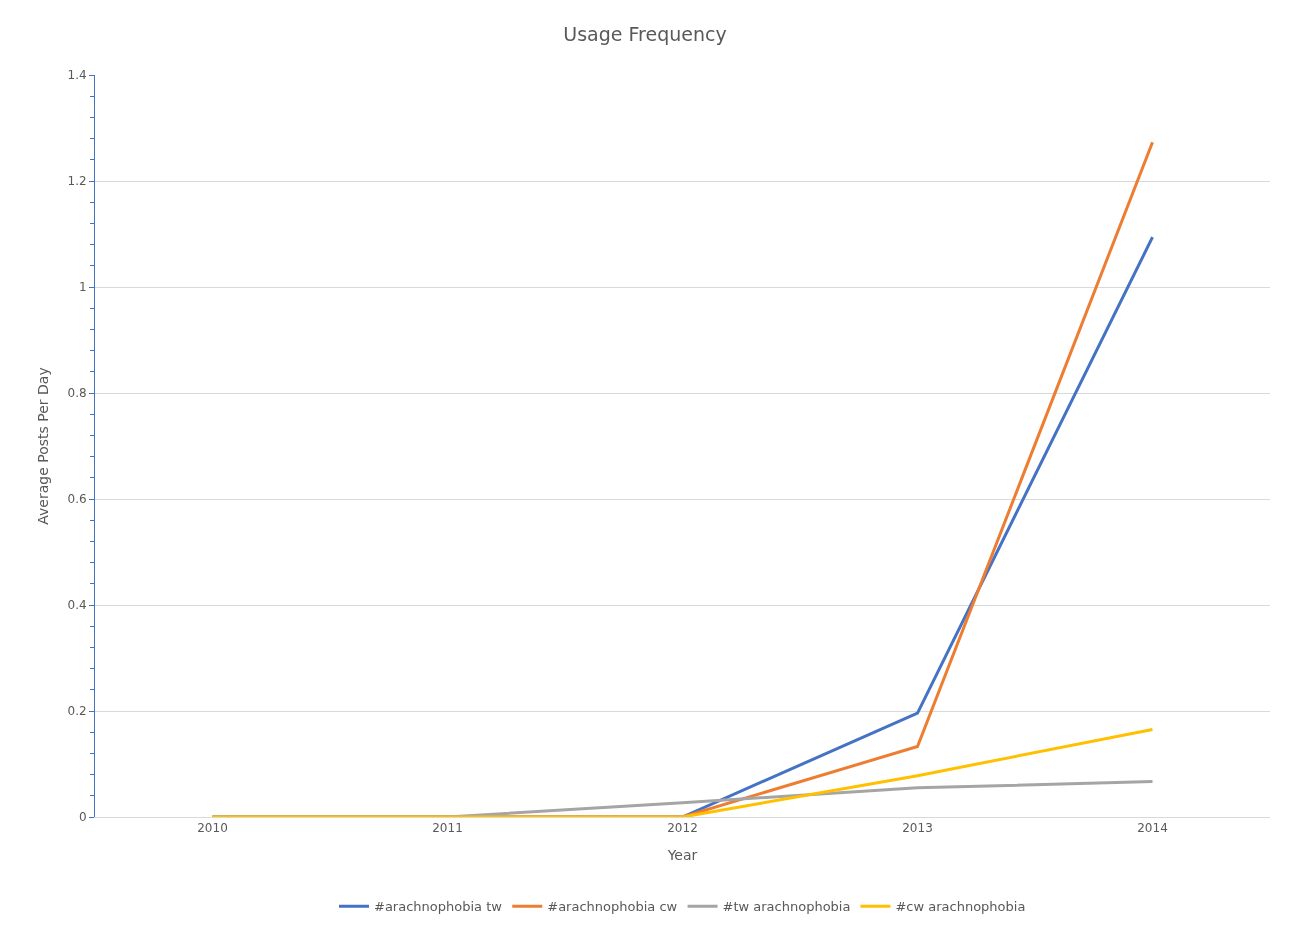 The height and width of the screenshot is (937, 1290). I want to click on x-axis-title: Year, so click(682, 854).